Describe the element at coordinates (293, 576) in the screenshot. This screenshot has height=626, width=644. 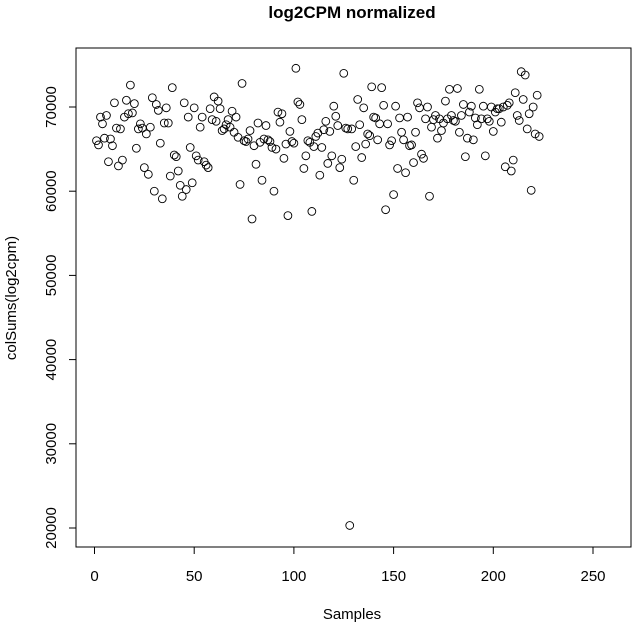
I see `x-tick-label: 100` at that location.